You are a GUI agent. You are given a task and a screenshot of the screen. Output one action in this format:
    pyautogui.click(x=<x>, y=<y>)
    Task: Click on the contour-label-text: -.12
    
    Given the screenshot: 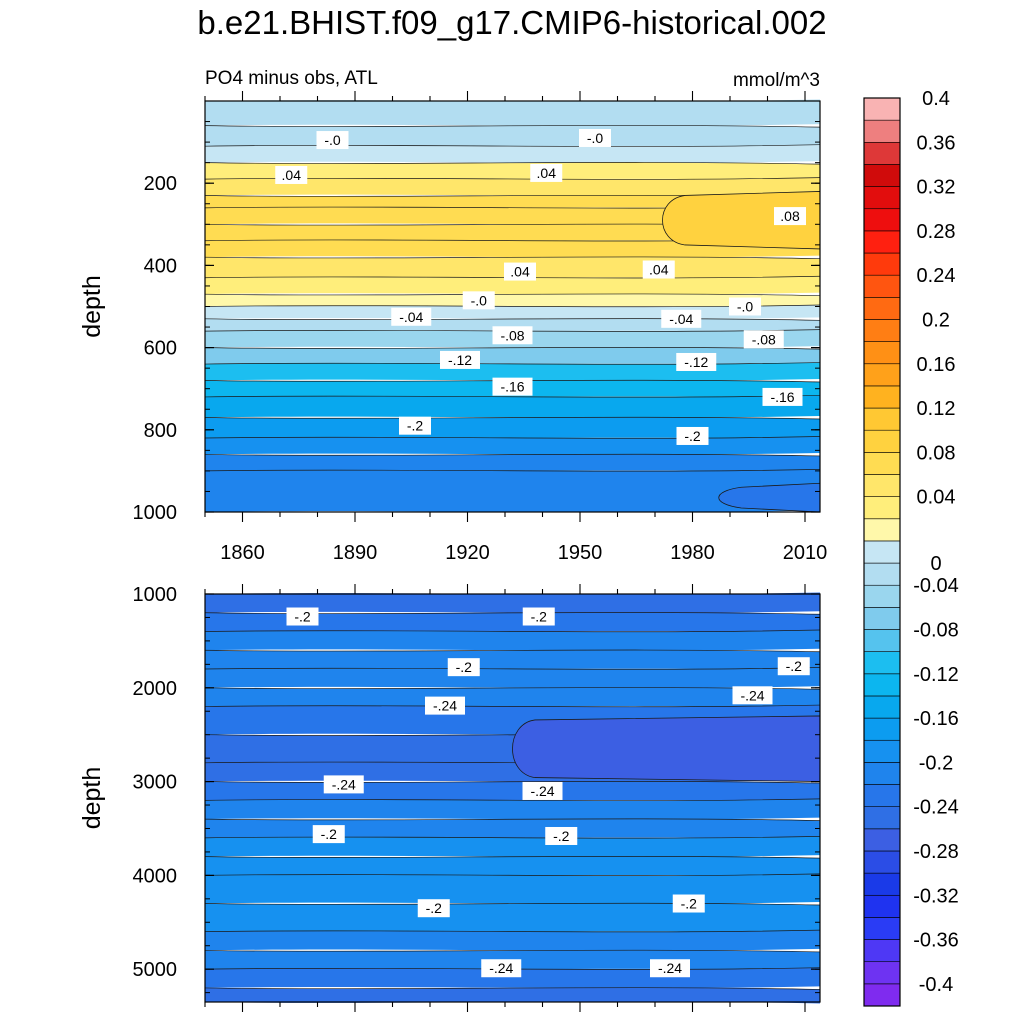 What is the action you would take?
    pyautogui.click(x=696, y=362)
    